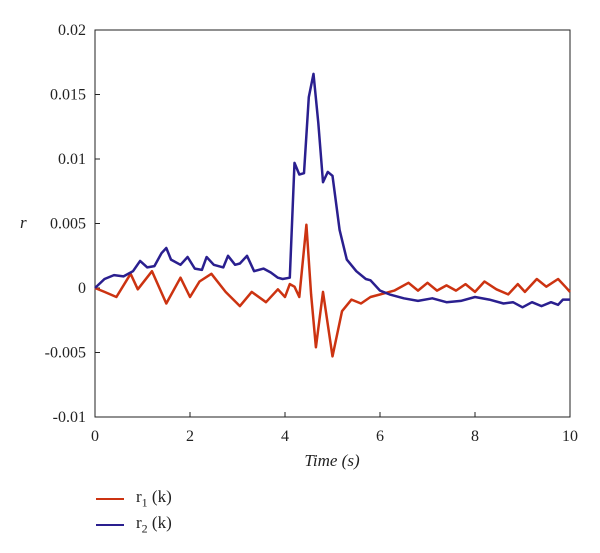  I want to click on x-tick-label: 4, so click(285, 436).